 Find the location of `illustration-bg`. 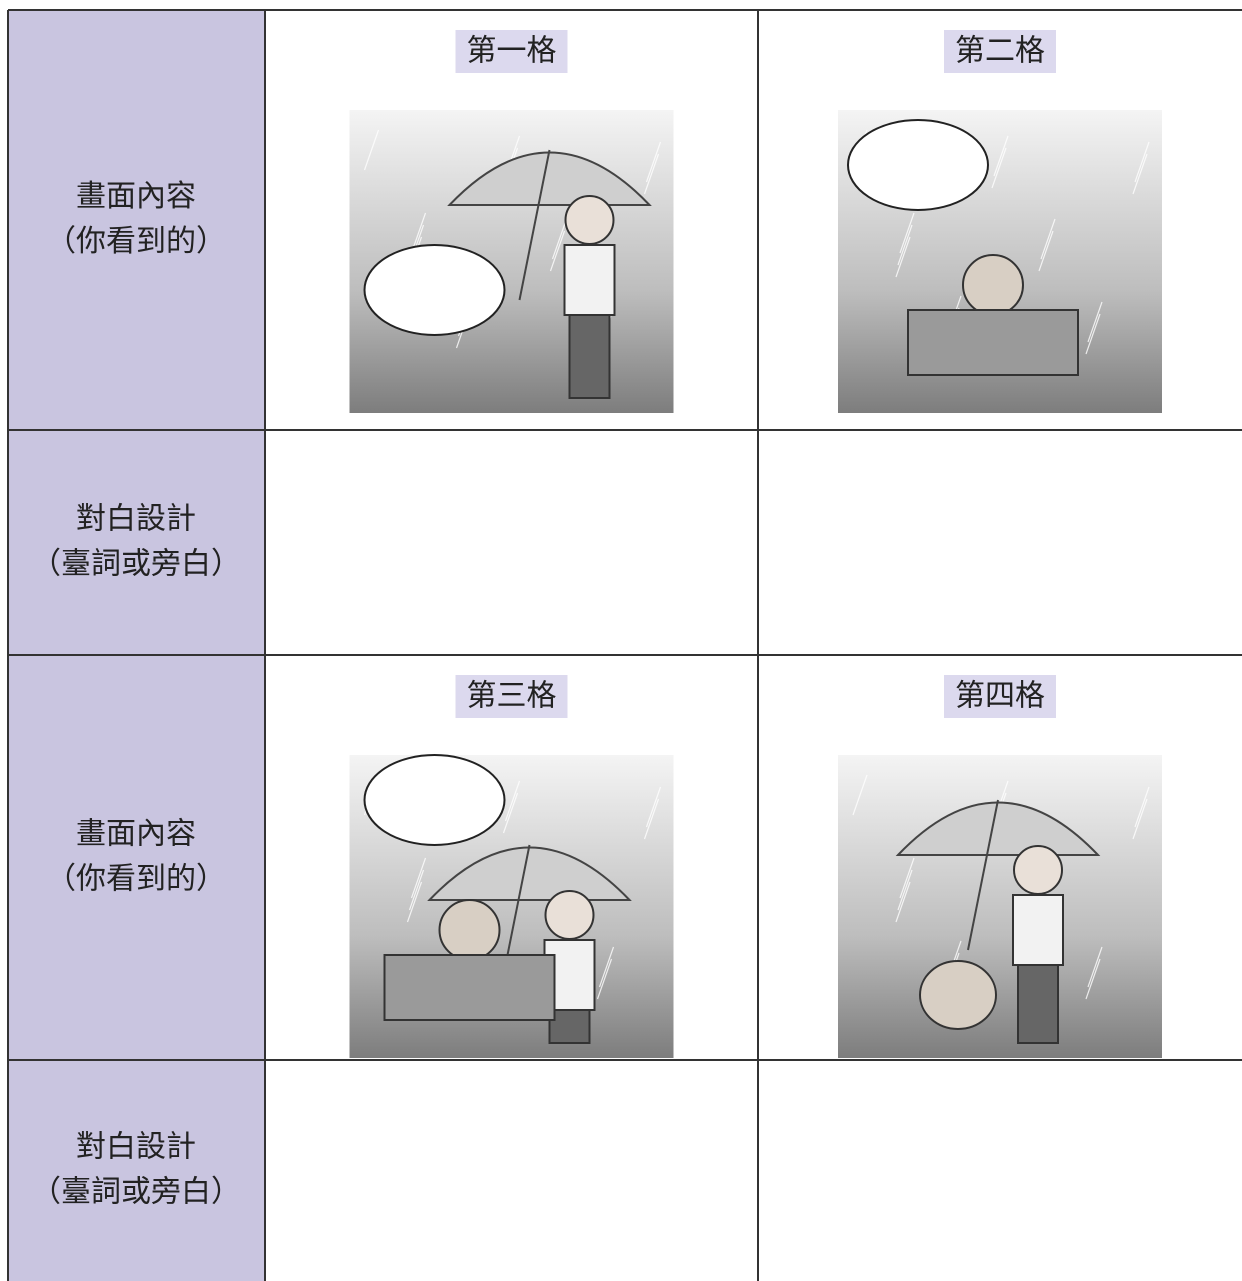

illustration-bg is located at coordinates (1000, 906).